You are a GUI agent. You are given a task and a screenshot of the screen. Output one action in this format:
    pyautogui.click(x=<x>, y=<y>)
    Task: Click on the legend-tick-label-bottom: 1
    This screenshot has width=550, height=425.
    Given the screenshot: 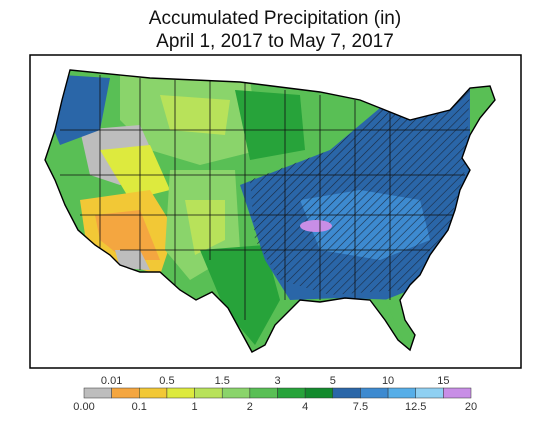 What is the action you would take?
    pyautogui.click(x=195, y=407)
    